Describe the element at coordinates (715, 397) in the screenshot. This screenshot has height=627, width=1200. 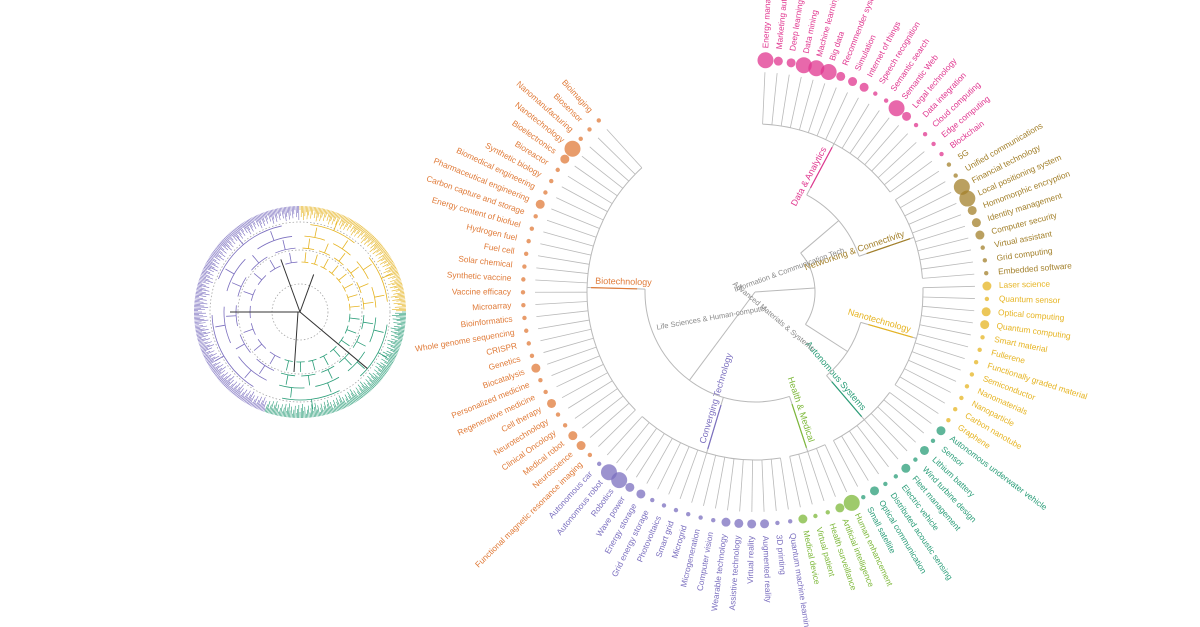
I see `group-label: Converging Technology` at that location.